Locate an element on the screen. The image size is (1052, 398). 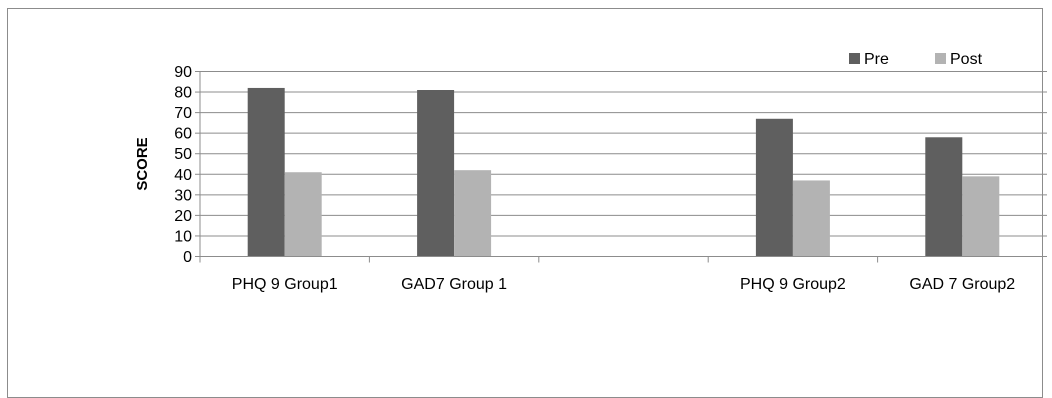
legend-label-pre: Pre is located at coordinates (876, 59).